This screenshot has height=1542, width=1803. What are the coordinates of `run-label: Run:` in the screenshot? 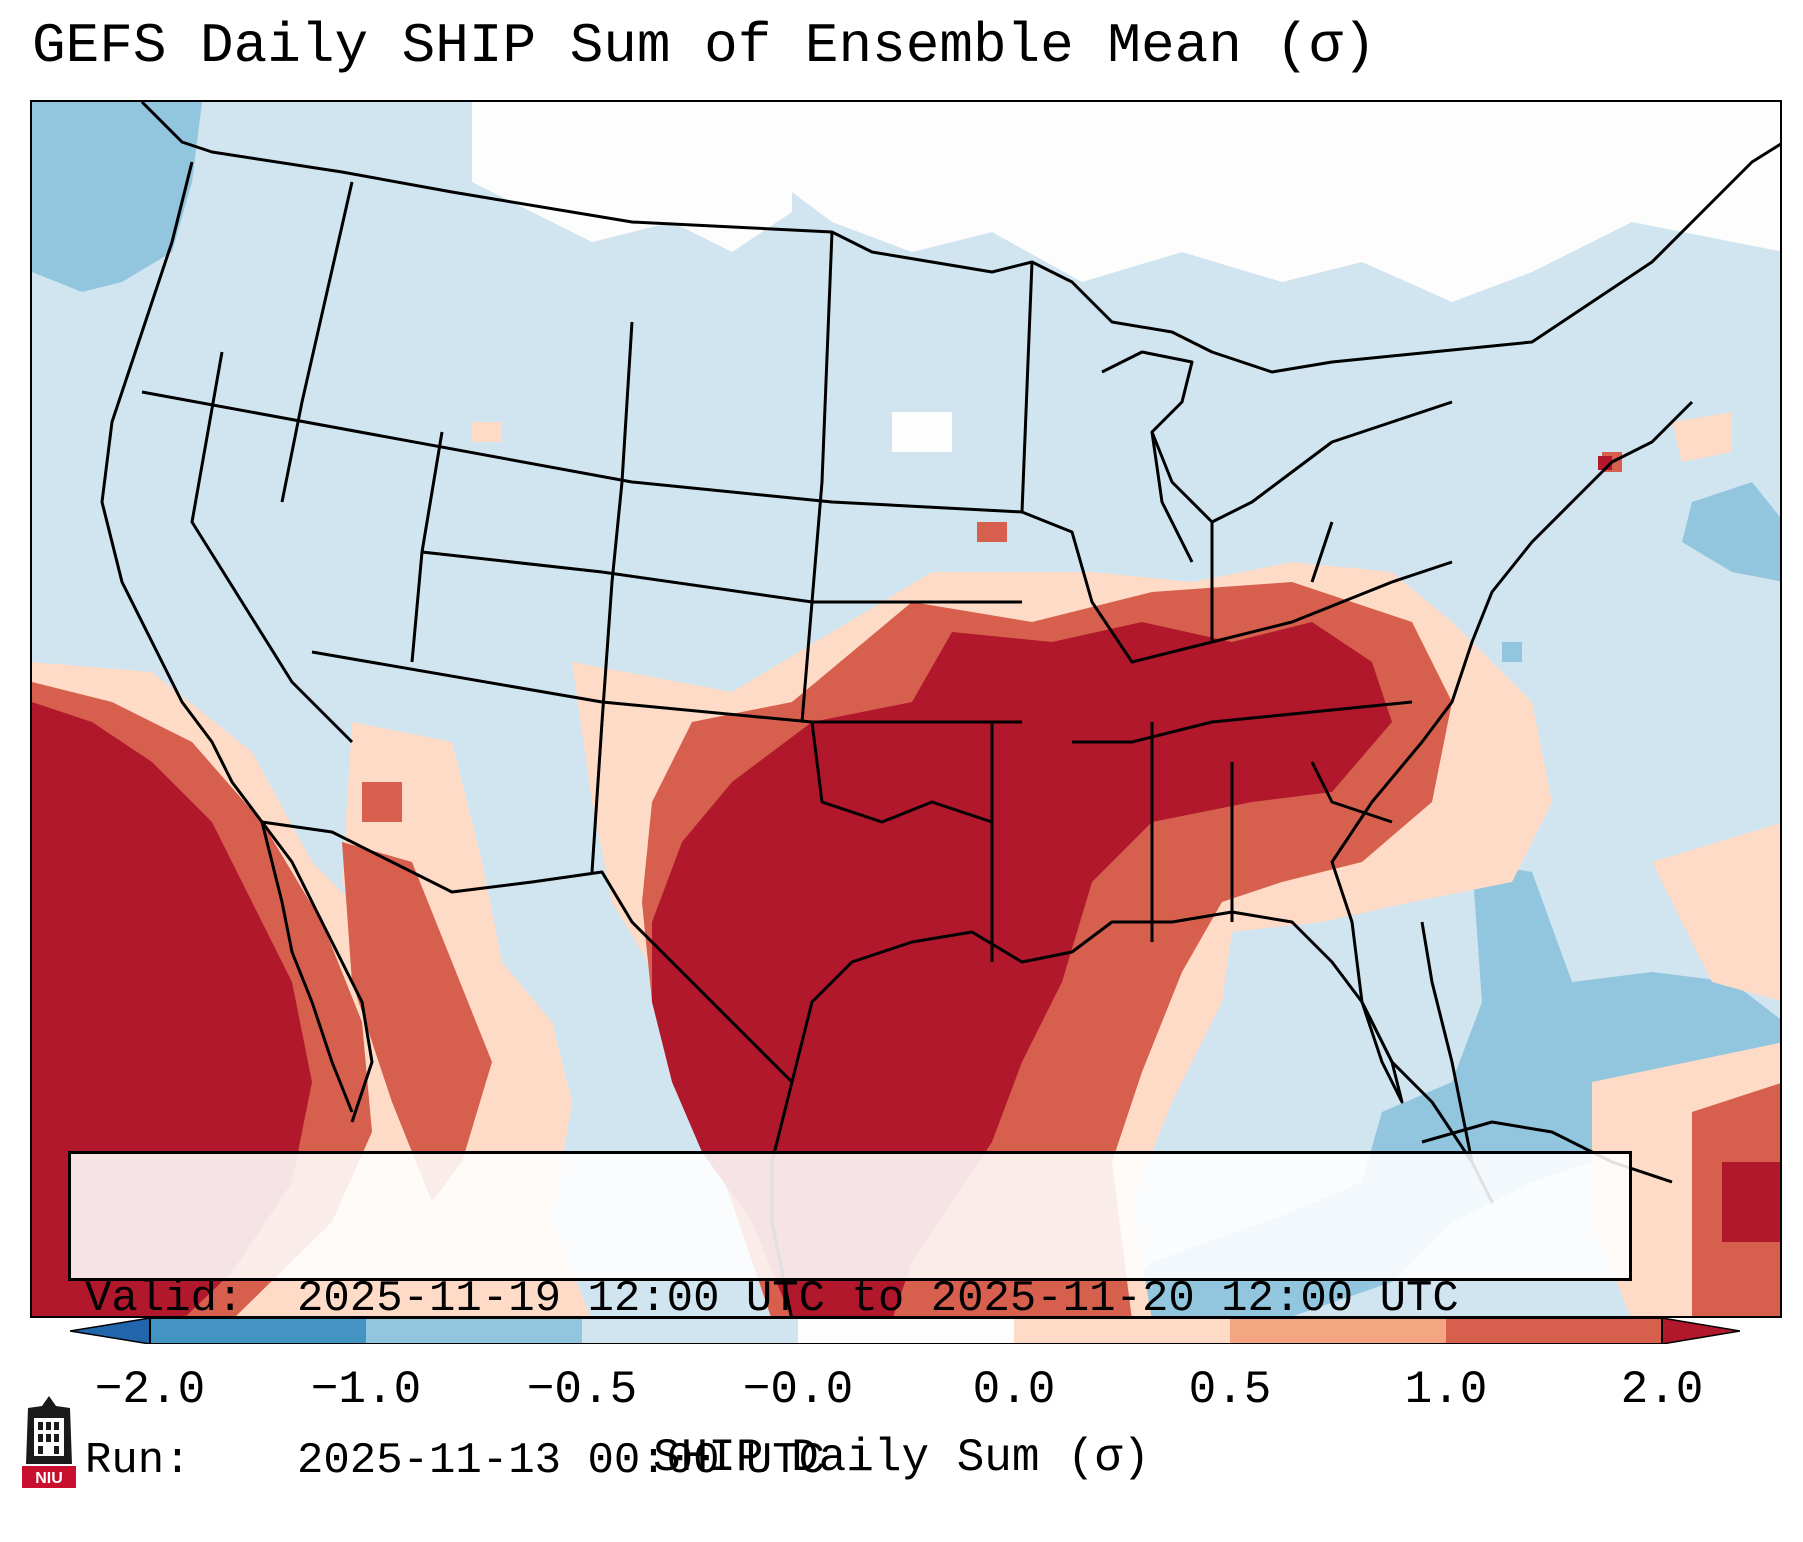 It's located at (138, 1461).